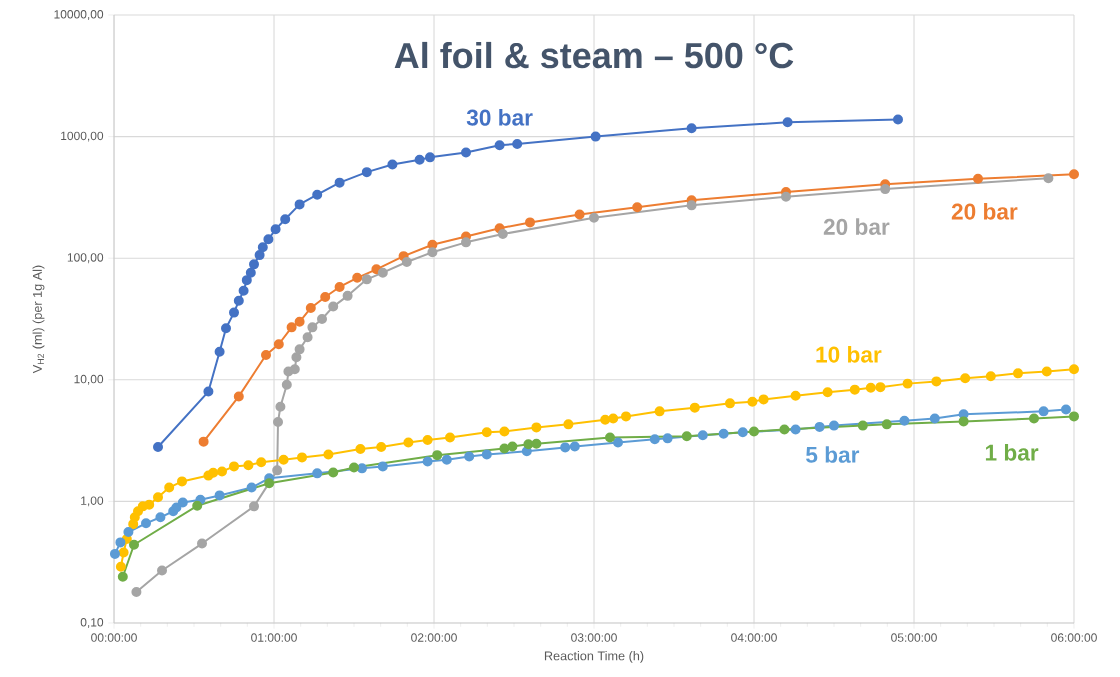 This screenshot has width=1120, height=677. I want to click on y-axis-title: V$_{H2}$ (ml) (per 1g Al), so click(38, 319).